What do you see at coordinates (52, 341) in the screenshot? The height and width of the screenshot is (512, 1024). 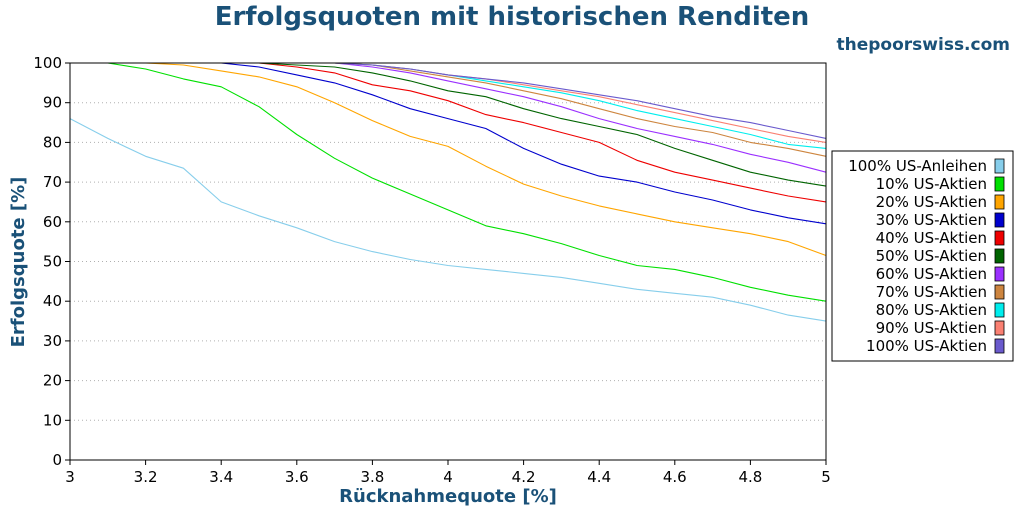 I see `y-tick-label: 30` at bounding box center [52, 341].